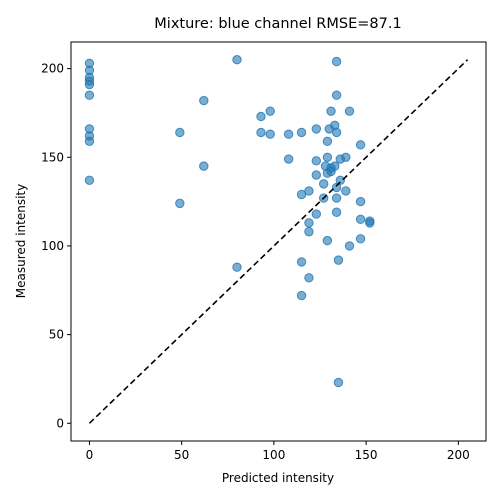 The height and width of the screenshot is (500, 500). What do you see at coordinates (273, 455) in the screenshot?
I see `x-tick-label: 100` at bounding box center [273, 455].